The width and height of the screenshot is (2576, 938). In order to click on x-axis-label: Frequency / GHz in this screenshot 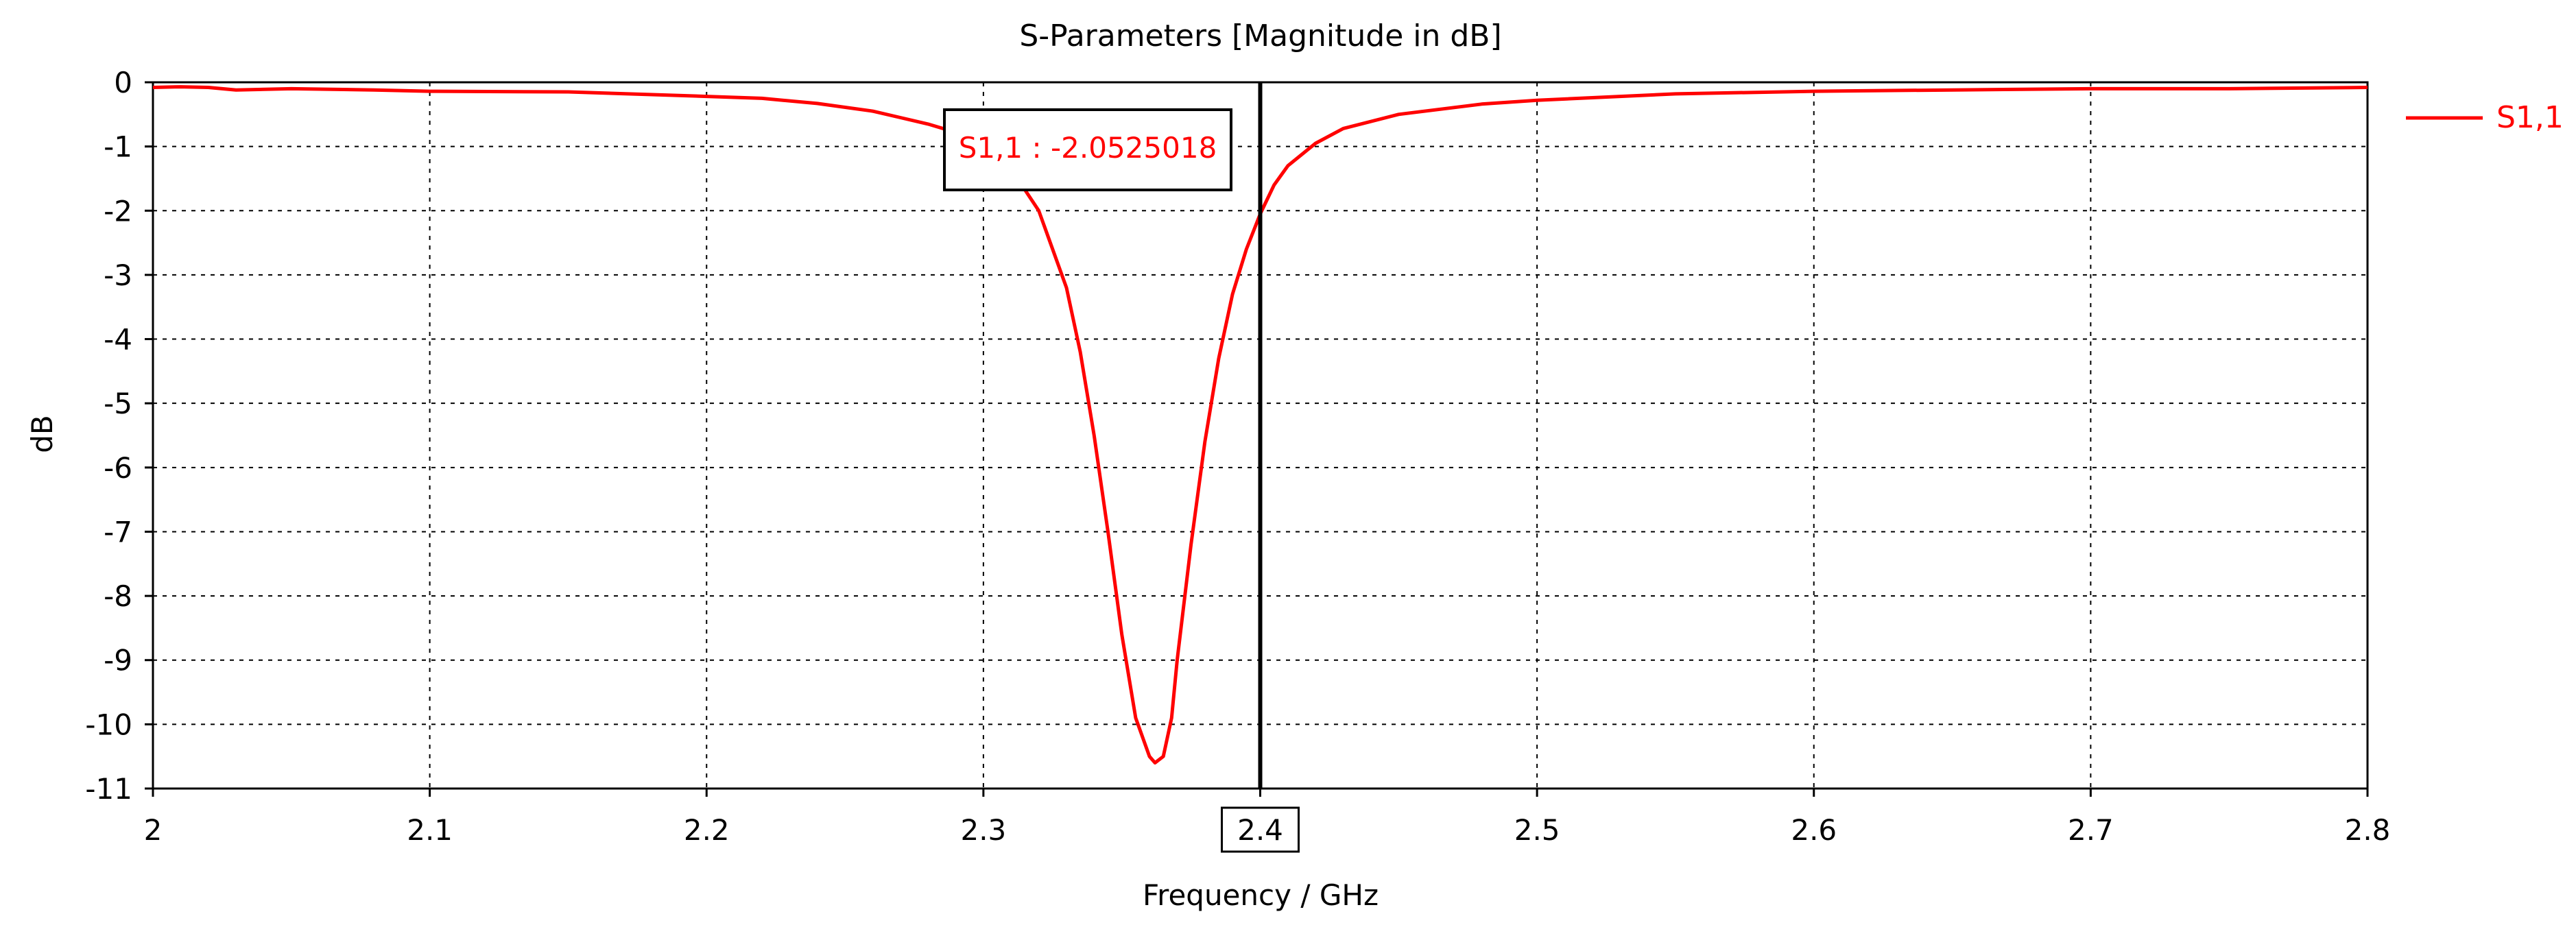, I will do `click(1261, 895)`.